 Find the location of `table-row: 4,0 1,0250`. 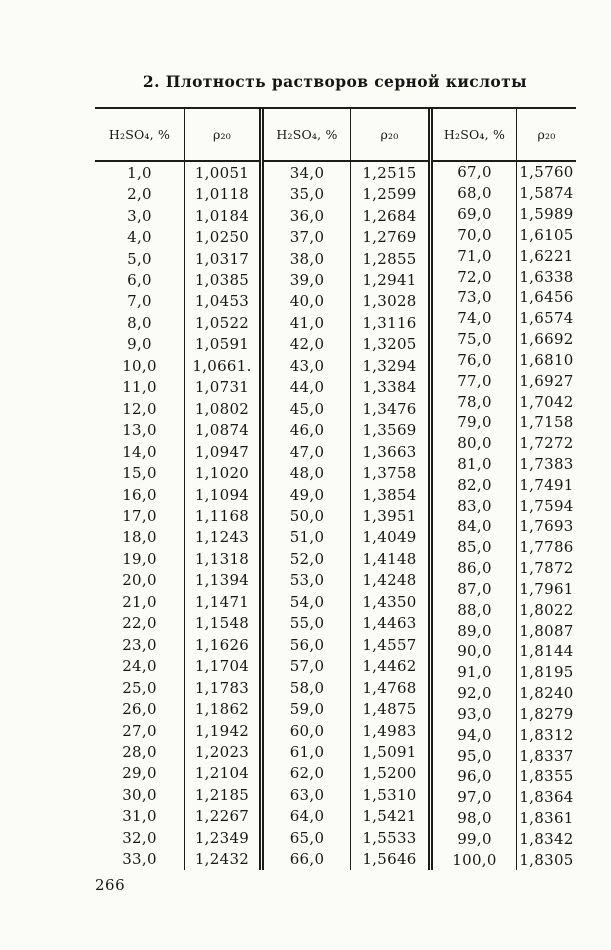

table-row: 4,0 1,0250 is located at coordinates (177, 237).